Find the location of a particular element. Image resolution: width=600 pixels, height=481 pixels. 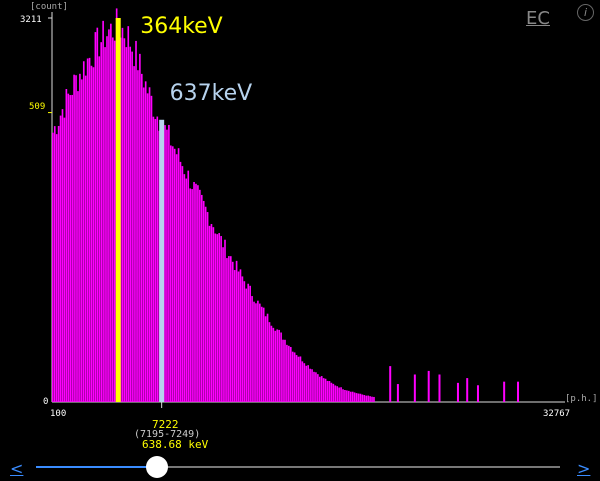

y-max-label: 3211 is located at coordinates (31, 20).